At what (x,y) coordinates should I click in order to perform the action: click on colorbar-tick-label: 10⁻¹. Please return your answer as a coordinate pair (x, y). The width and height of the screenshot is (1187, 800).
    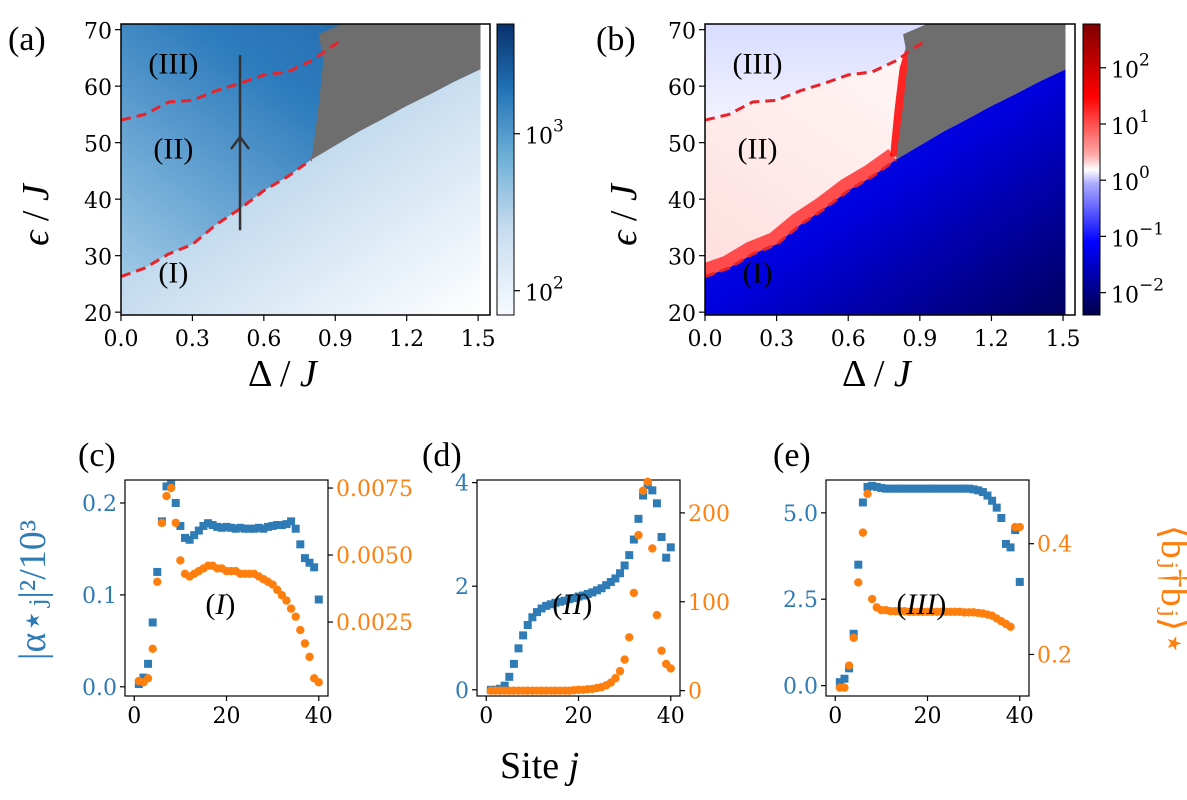
    Looking at the image, I should click on (1137, 235).